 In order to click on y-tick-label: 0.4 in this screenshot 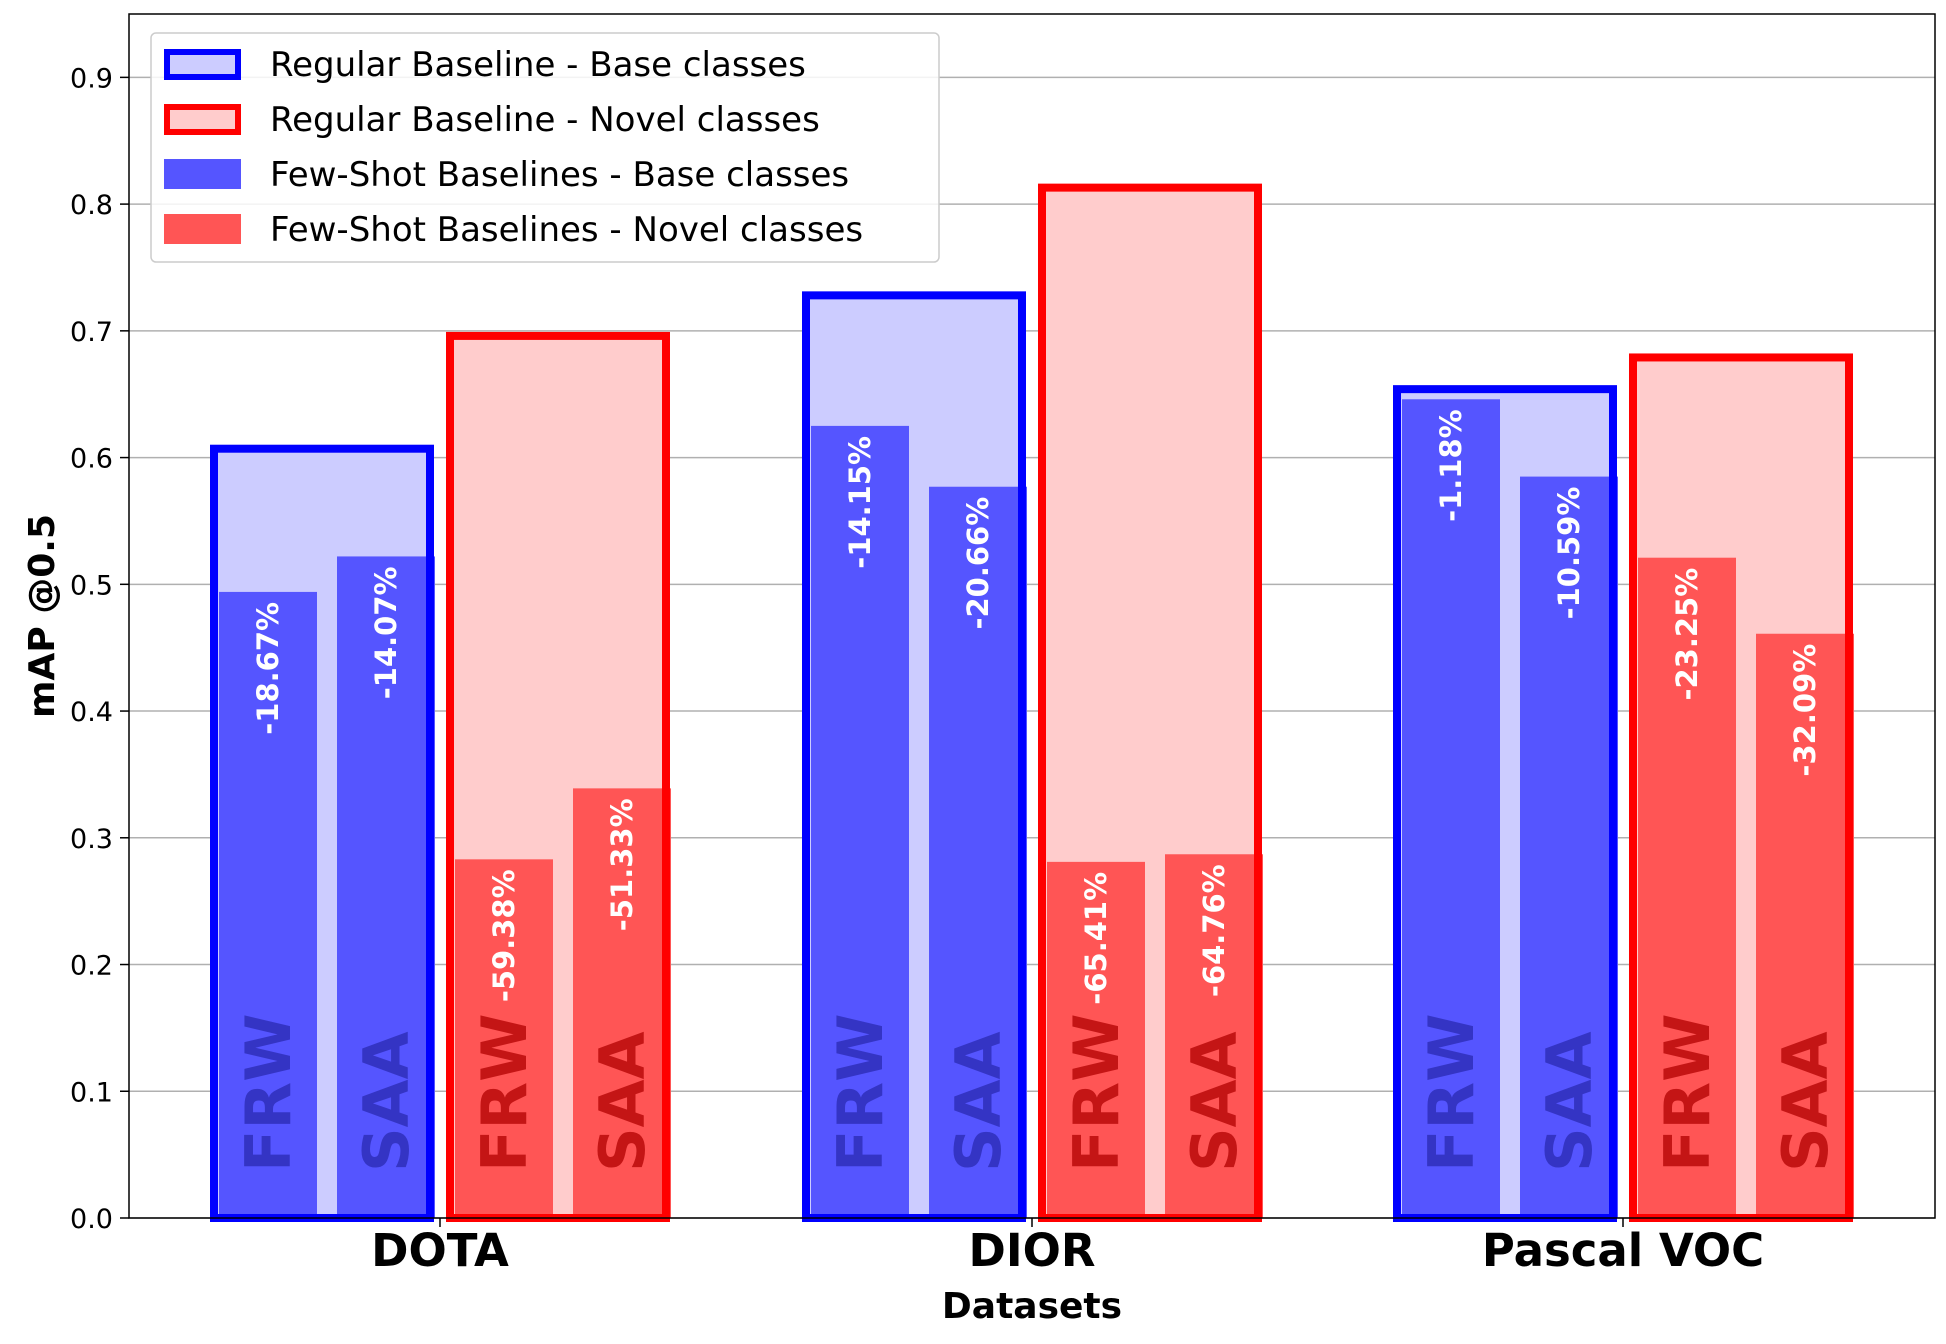, I will do `click(91, 712)`.